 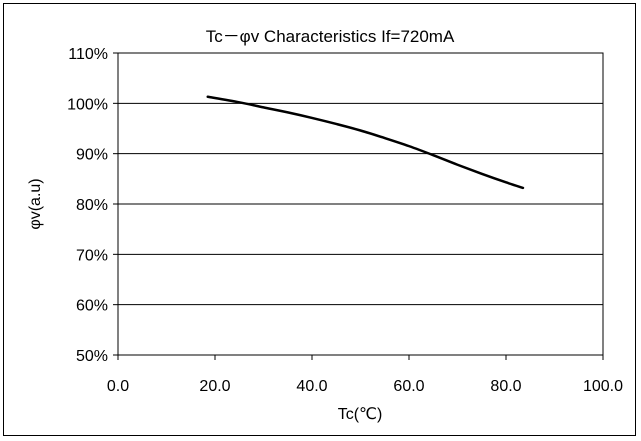 What do you see at coordinates (408, 386) in the screenshot?
I see `x-tick-label: 60.0` at bounding box center [408, 386].